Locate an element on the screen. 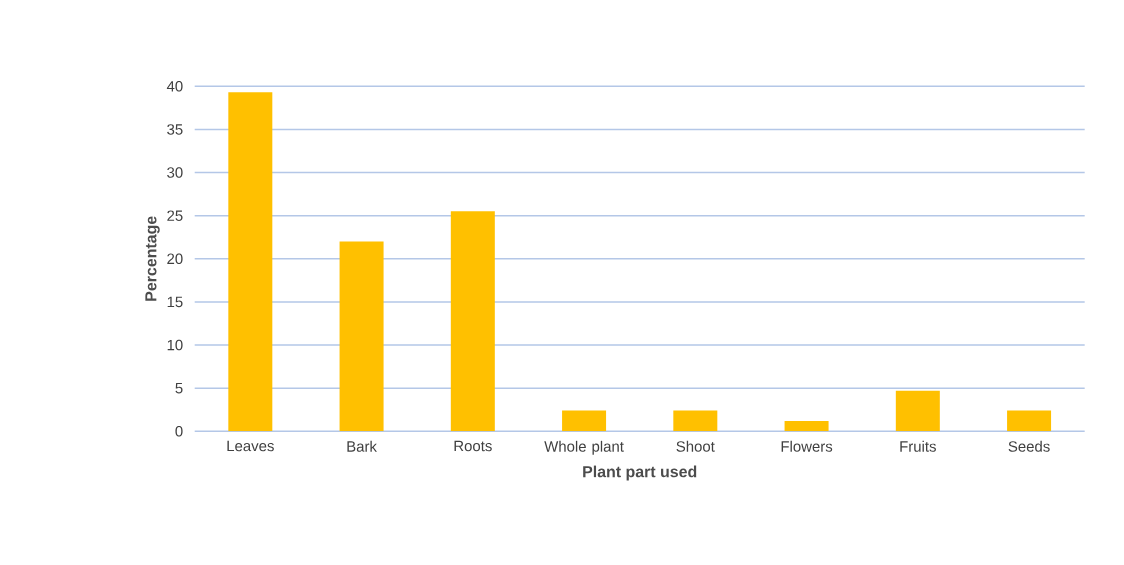 The height and width of the screenshot is (565, 1124). x-axis-title: Plant part used is located at coordinates (640, 473).